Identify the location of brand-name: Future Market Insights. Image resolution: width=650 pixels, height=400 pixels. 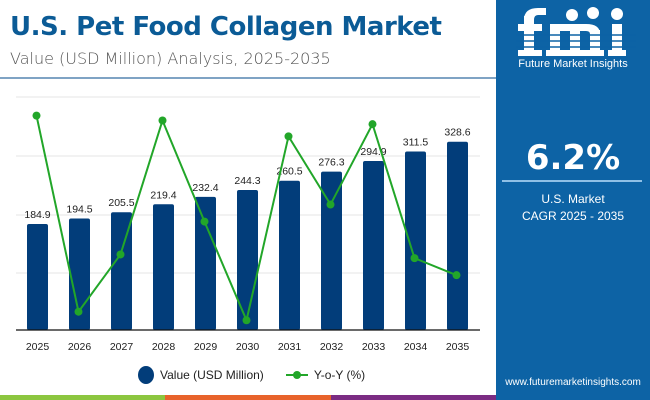
(573, 64).